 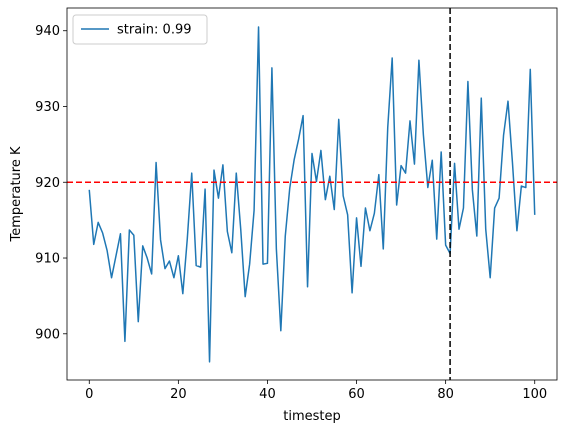 I want to click on legend-box, so click(x=140, y=29).